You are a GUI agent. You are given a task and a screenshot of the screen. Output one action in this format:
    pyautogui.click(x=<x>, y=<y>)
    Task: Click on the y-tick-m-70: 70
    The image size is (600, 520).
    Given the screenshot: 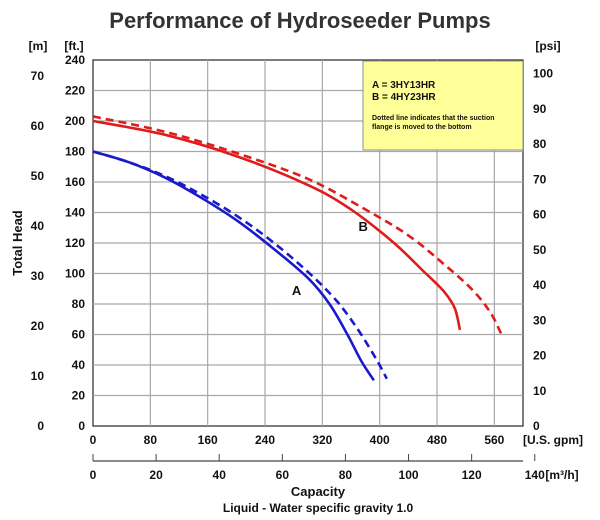 What is the action you would take?
    pyautogui.click(x=38, y=76)
    